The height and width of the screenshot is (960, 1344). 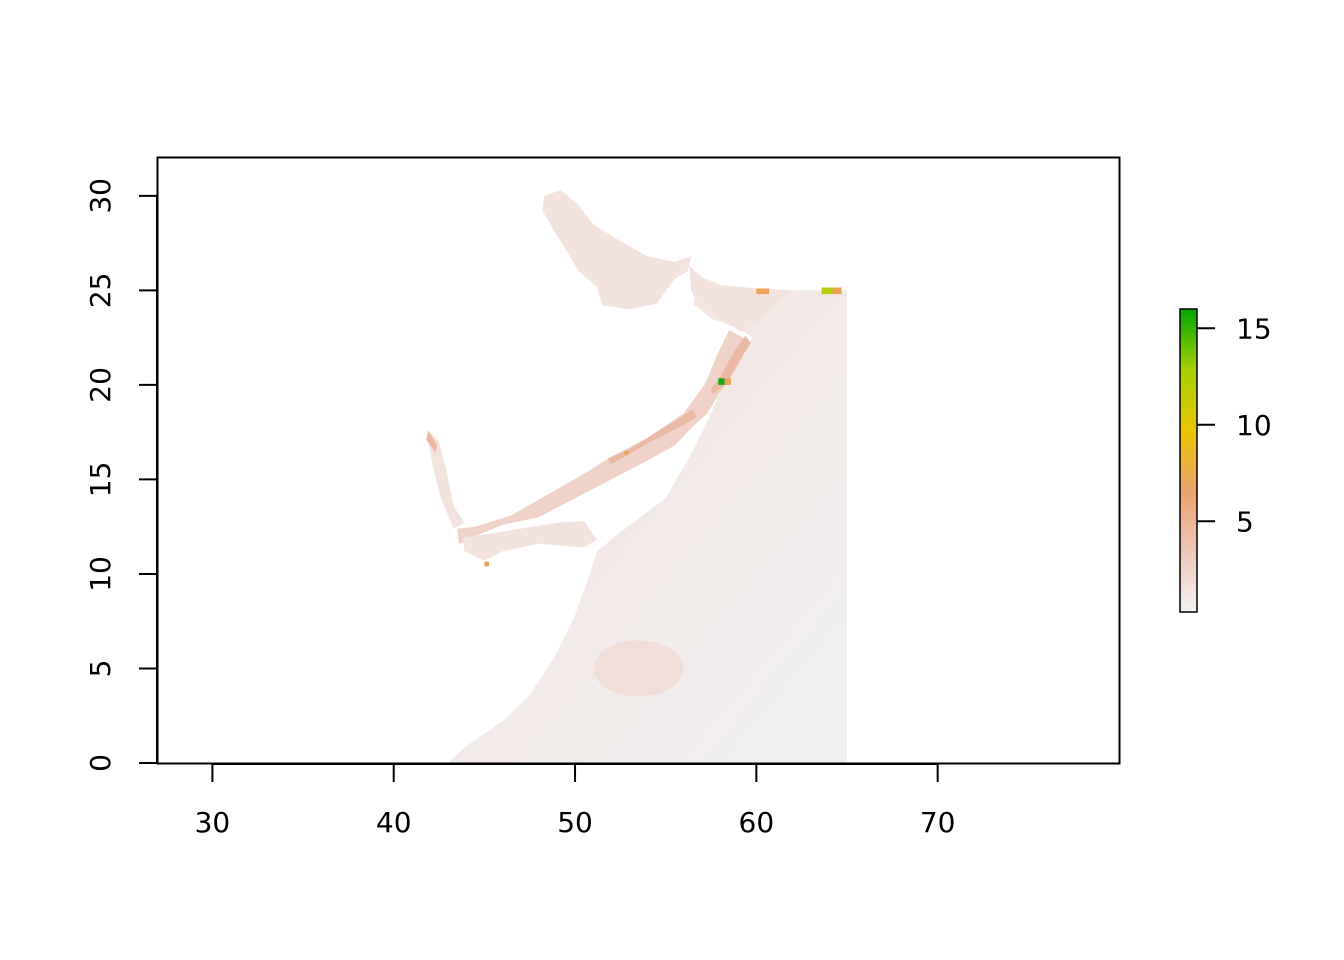 I want to click on y-axis: 0 5 10 15 20 25 30, so click(x=121, y=475).